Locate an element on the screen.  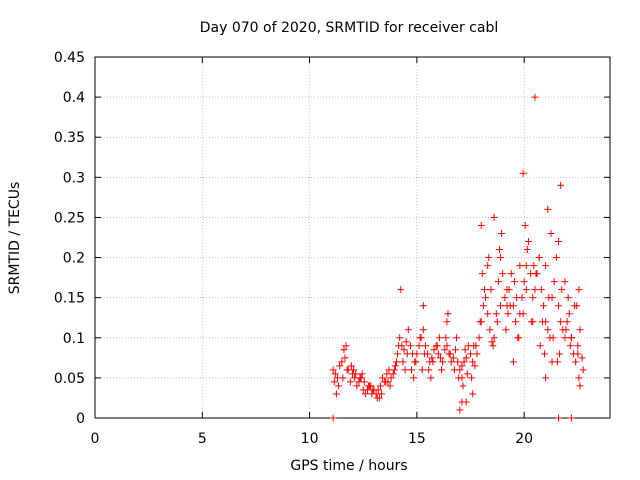
x-tick-label: 10 is located at coordinates (310, 439).